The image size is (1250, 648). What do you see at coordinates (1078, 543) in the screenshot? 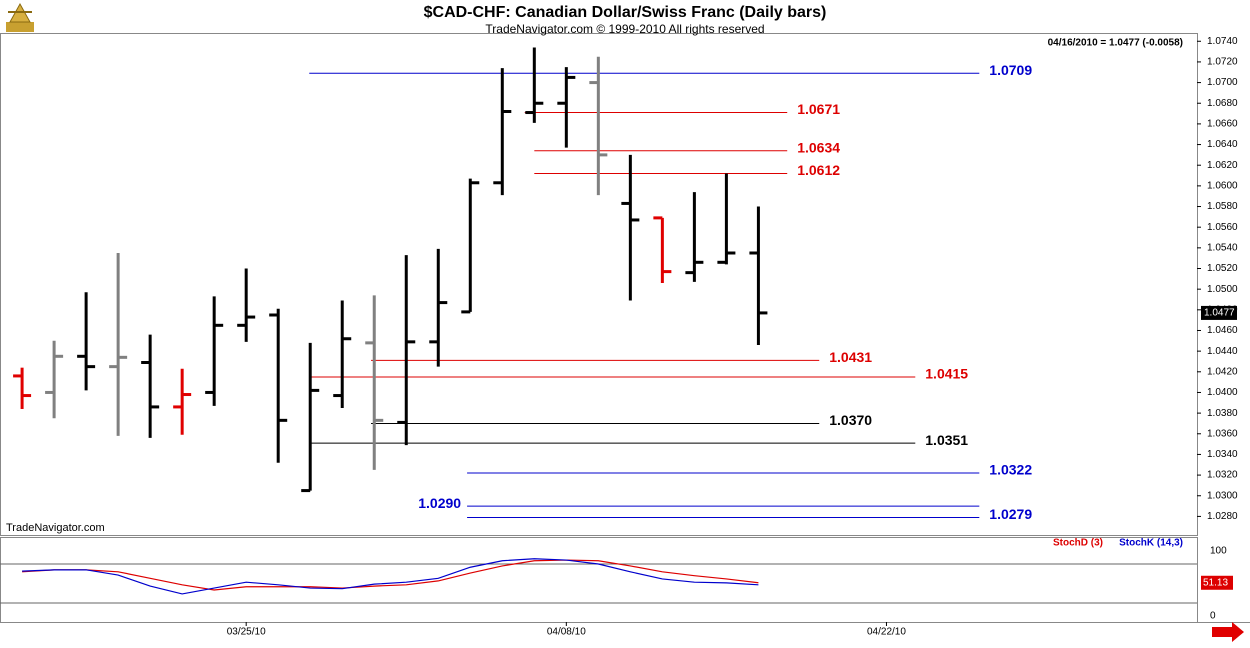
I see `legend-entry: StochD (3)` at bounding box center [1078, 543].